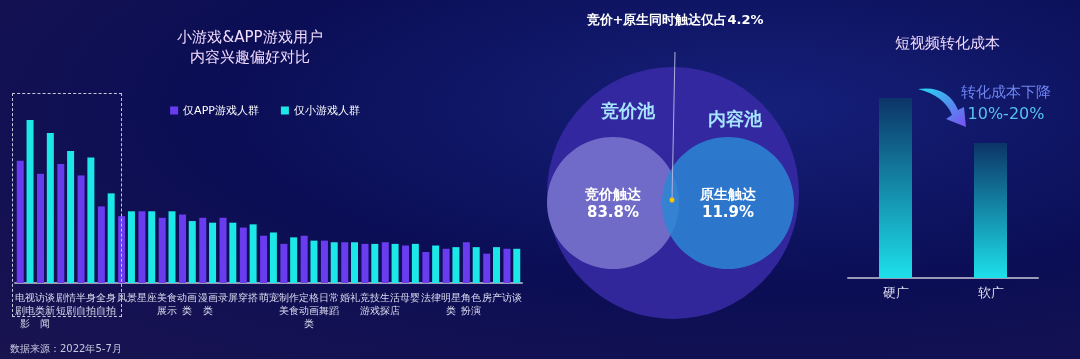 The width and height of the screenshot is (1080, 359). What do you see at coordinates (491, 297) in the screenshot?
I see `x-tick-label: 房产` at bounding box center [491, 297].